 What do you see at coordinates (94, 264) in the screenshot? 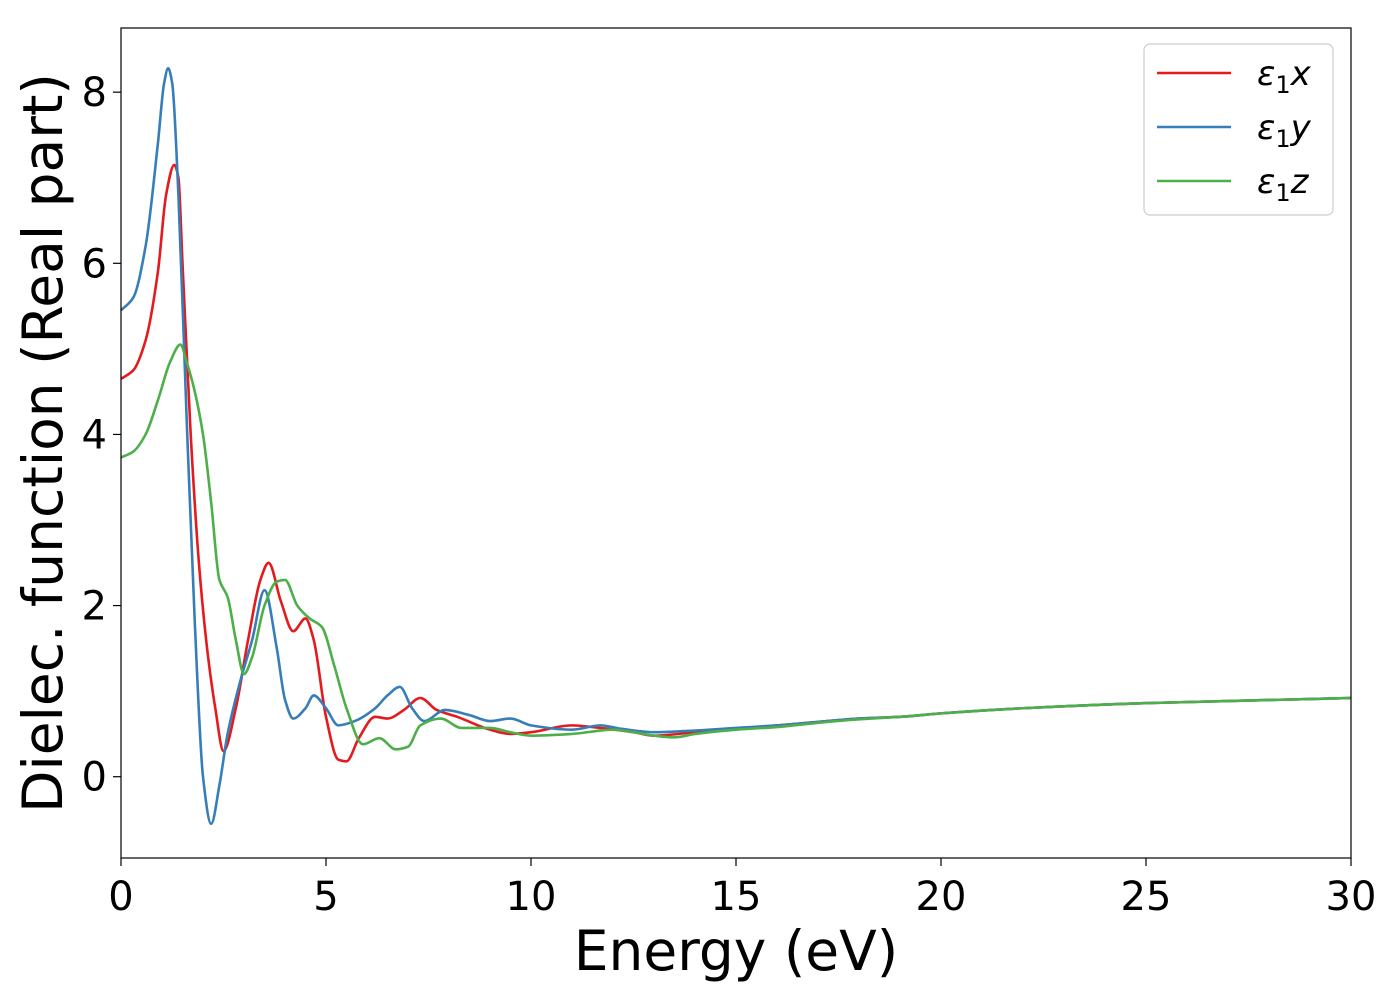
I see `y-tick-label: 6` at bounding box center [94, 264].